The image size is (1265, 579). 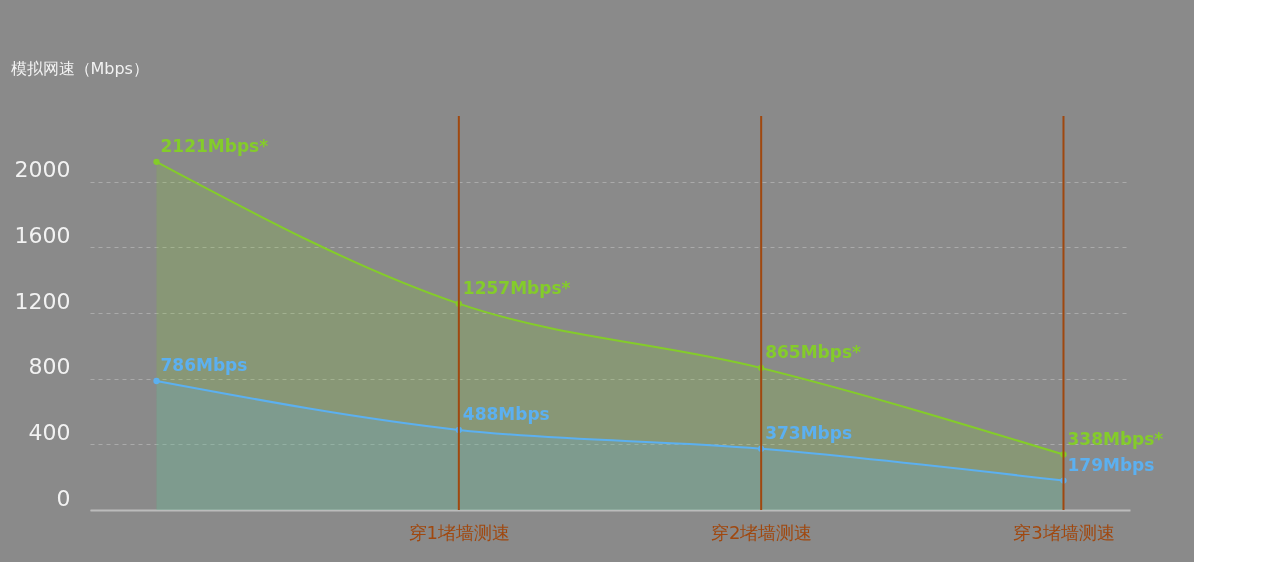 What do you see at coordinates (813, 352) in the screenshot?
I see `data-label: 865Mbps*` at bounding box center [813, 352].